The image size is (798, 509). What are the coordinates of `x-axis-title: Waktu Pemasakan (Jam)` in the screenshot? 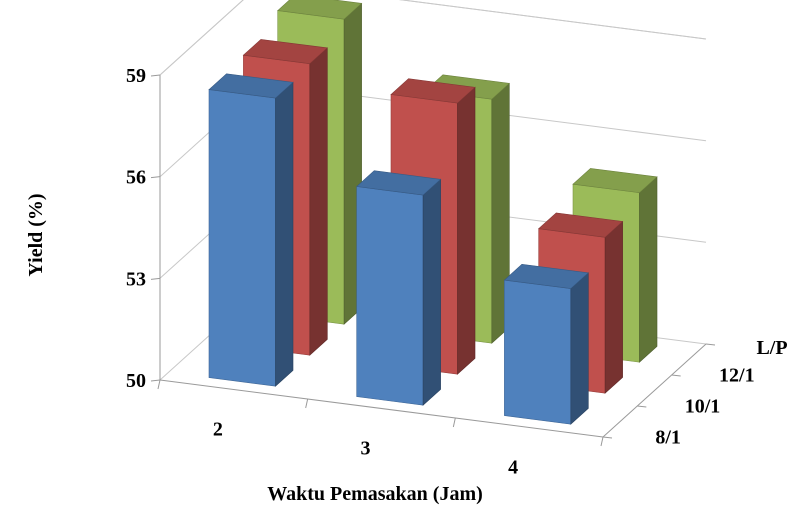 It's located at (375, 494).